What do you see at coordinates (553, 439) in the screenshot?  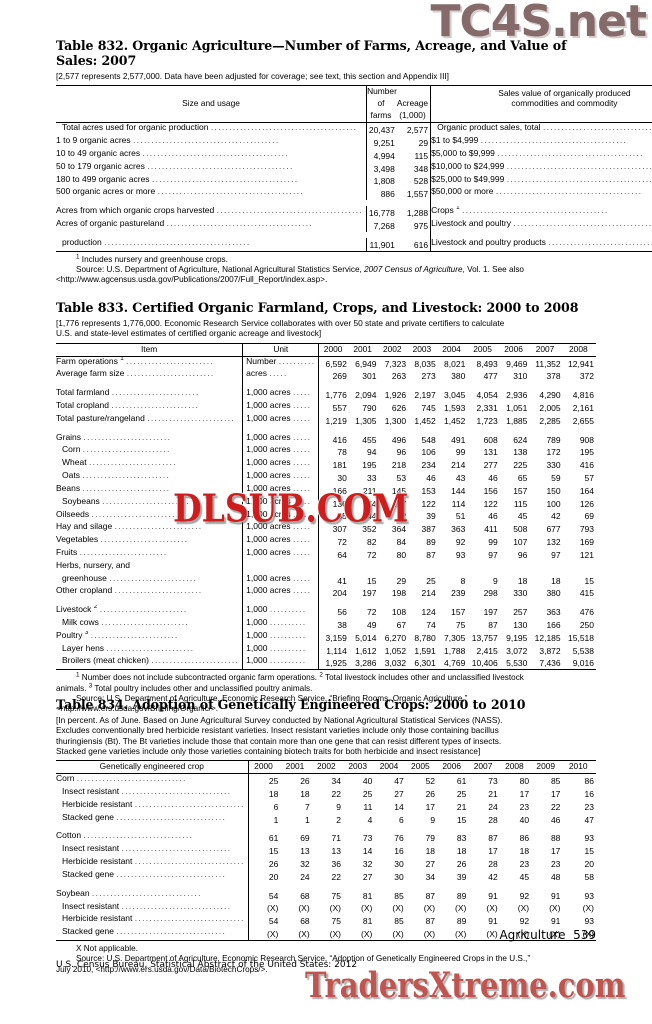 I see `data-cell: 789` at bounding box center [553, 439].